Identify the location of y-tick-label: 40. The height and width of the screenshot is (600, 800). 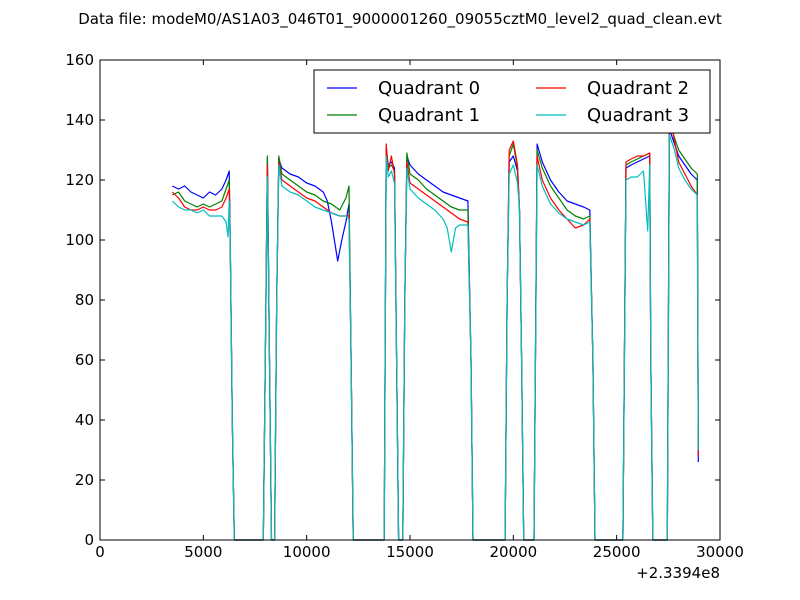
(84, 420).